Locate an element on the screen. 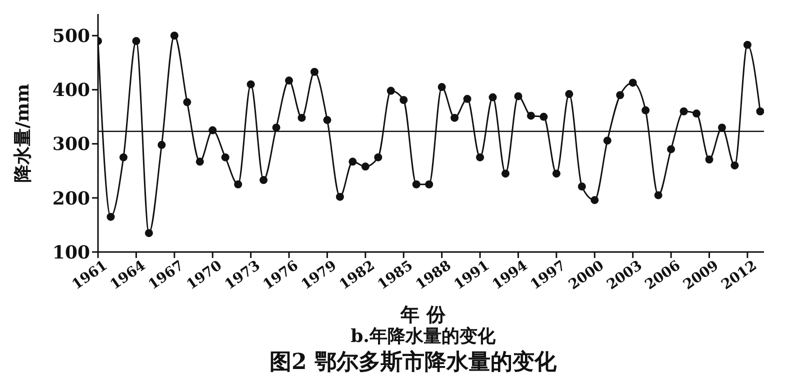  text: 图2 鄂尔多斯市降水量的变化 is located at coordinates (413, 362).